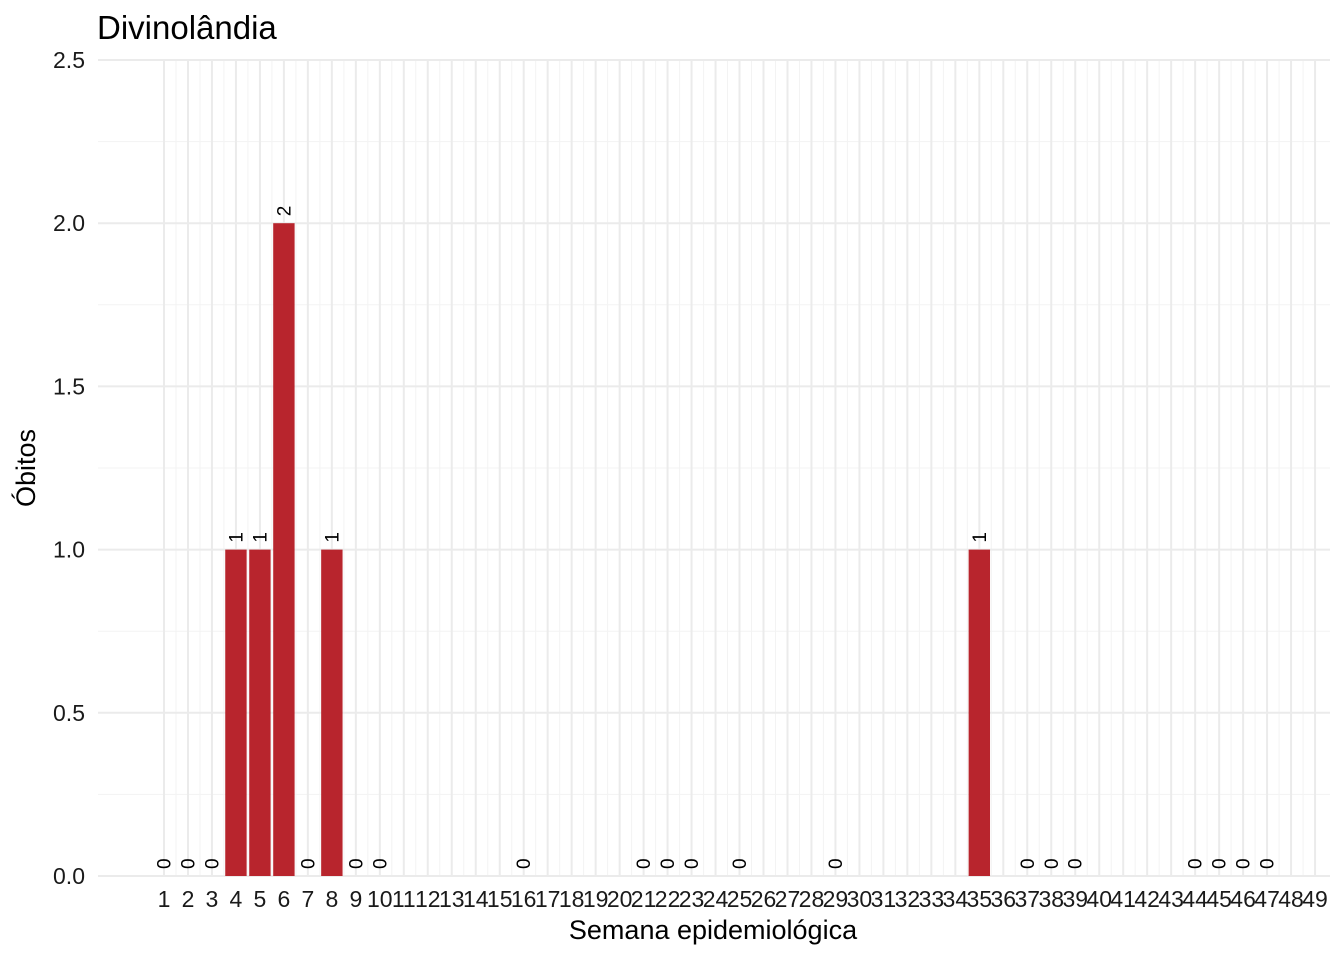 The width and height of the screenshot is (1344, 960). What do you see at coordinates (404, 899) in the screenshot?
I see `x-tick-label: 11` at bounding box center [404, 899].